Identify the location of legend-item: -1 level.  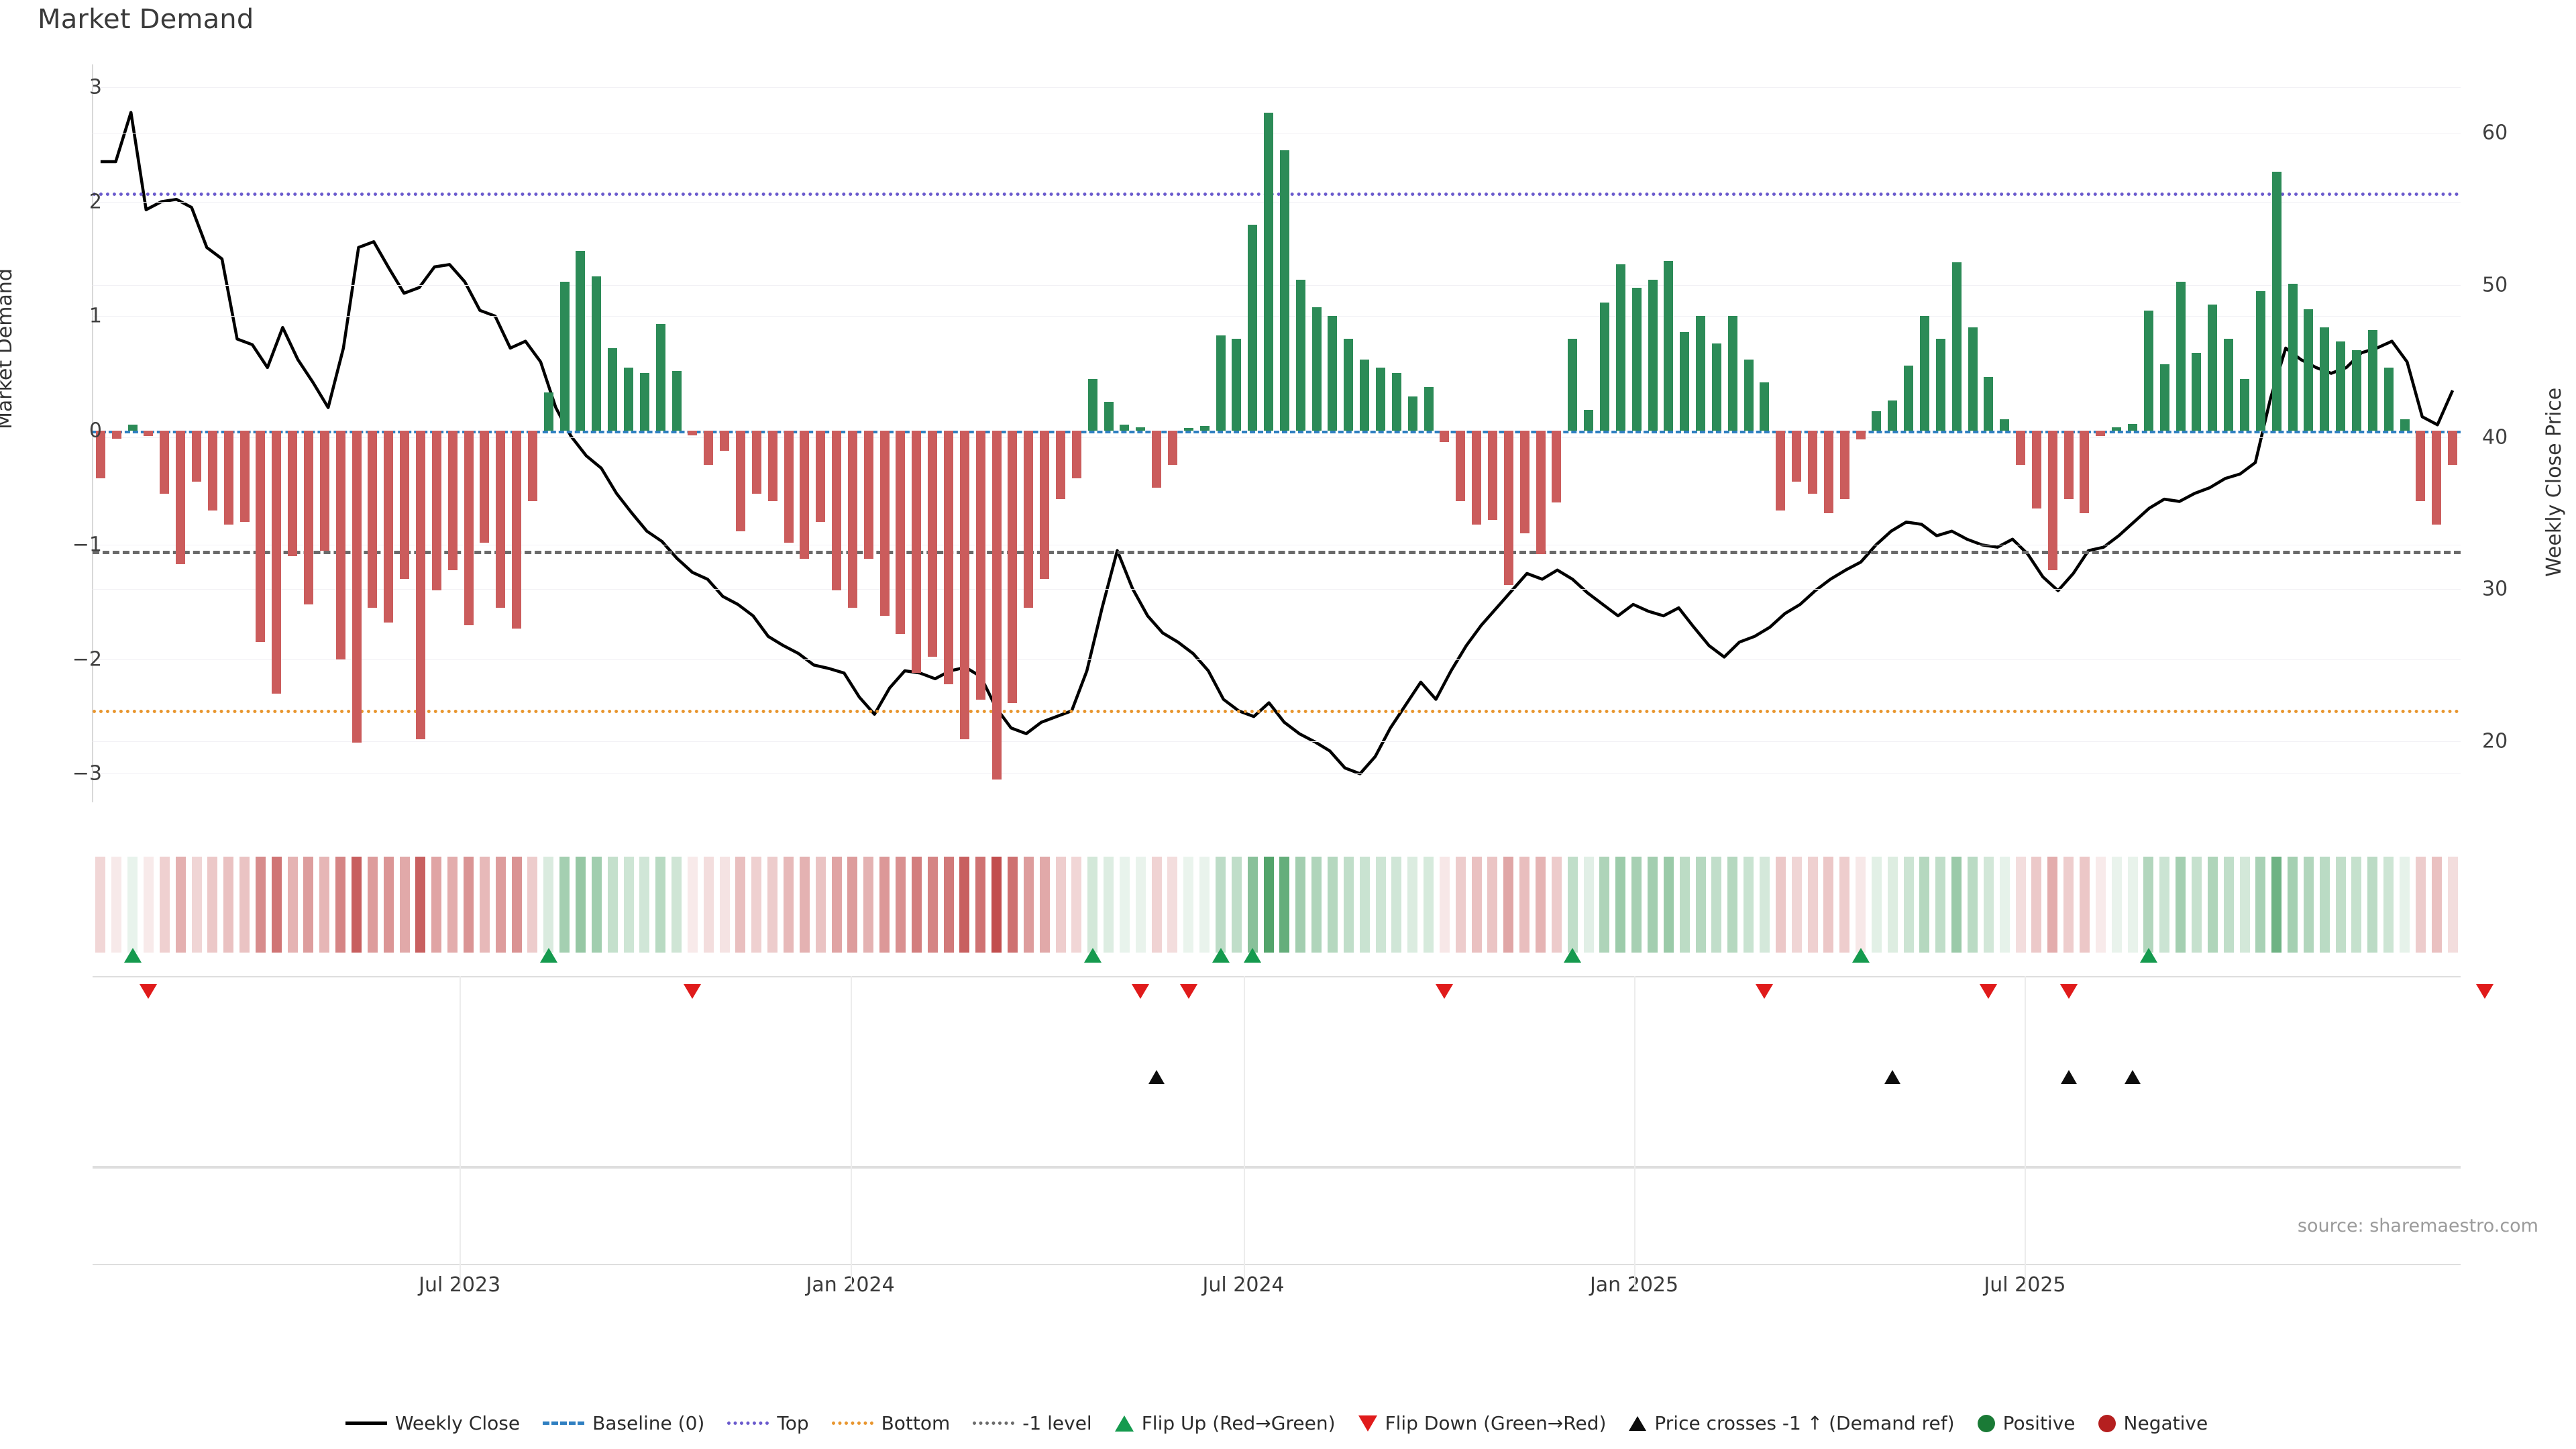
(1032, 1423).